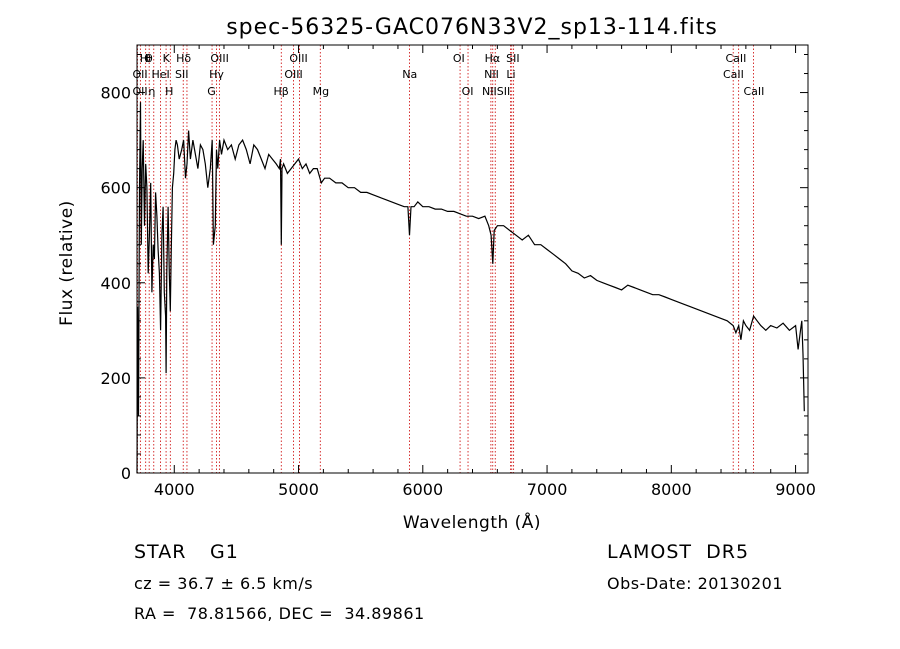  What do you see at coordinates (174, 489) in the screenshot?
I see `x-tick-label: 4000` at bounding box center [174, 489].